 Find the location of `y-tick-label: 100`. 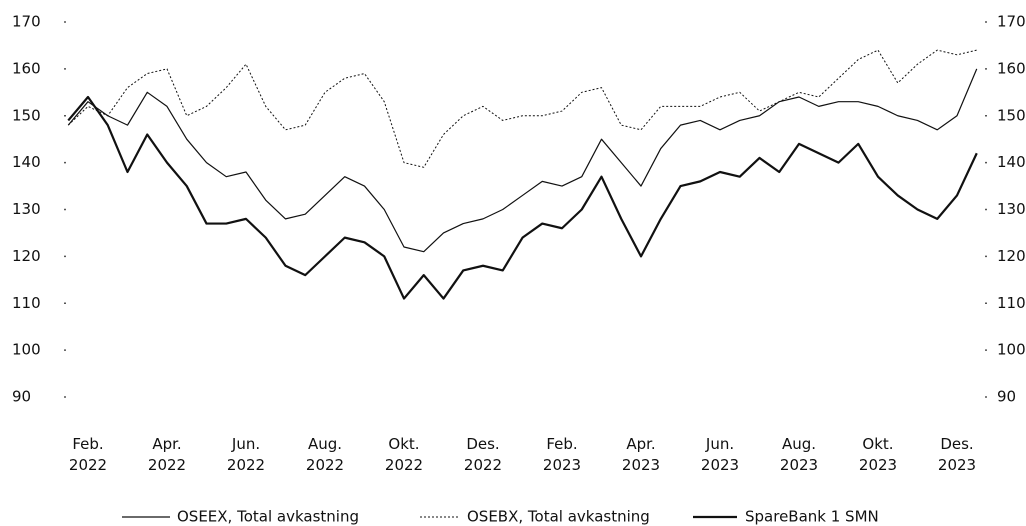

y-tick-label: 100 is located at coordinates (26, 350).